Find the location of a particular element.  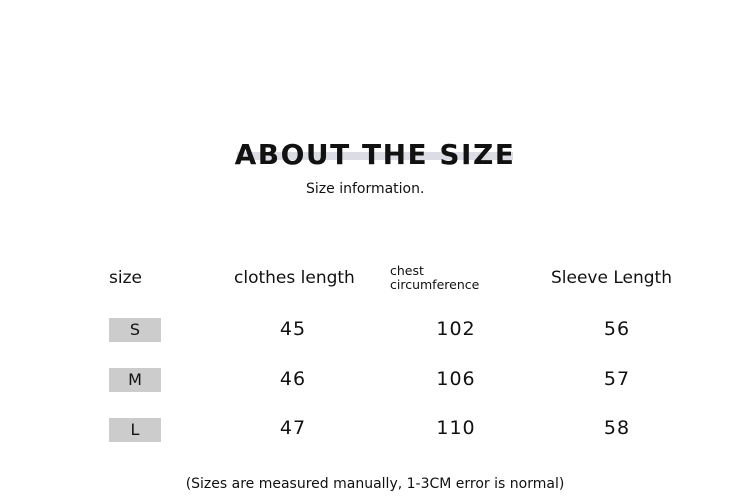

clothes-length-value: 46 is located at coordinates (293, 379).